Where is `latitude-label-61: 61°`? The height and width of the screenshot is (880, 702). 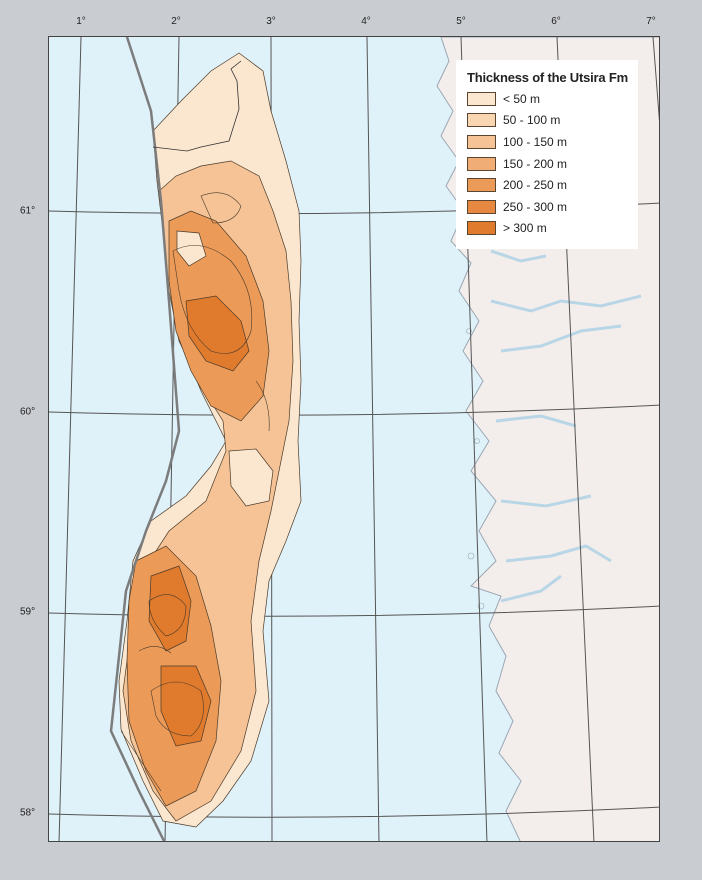
latitude-label-61: 61° is located at coordinates (28, 211).